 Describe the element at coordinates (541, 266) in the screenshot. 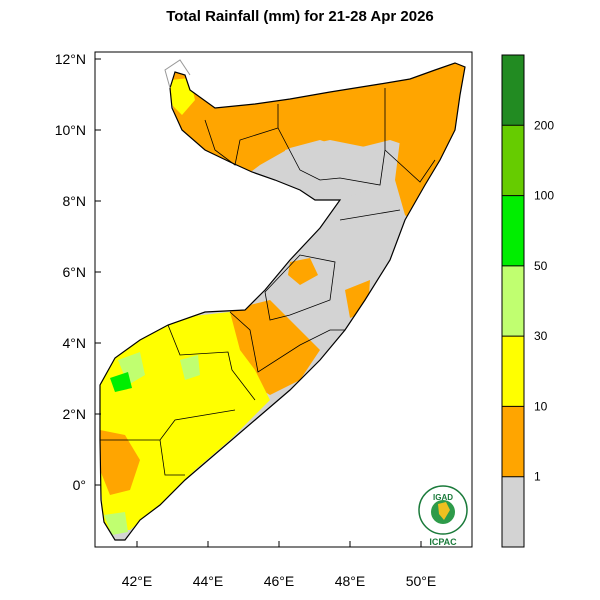

I see `colorbar-label-50: 50` at that location.